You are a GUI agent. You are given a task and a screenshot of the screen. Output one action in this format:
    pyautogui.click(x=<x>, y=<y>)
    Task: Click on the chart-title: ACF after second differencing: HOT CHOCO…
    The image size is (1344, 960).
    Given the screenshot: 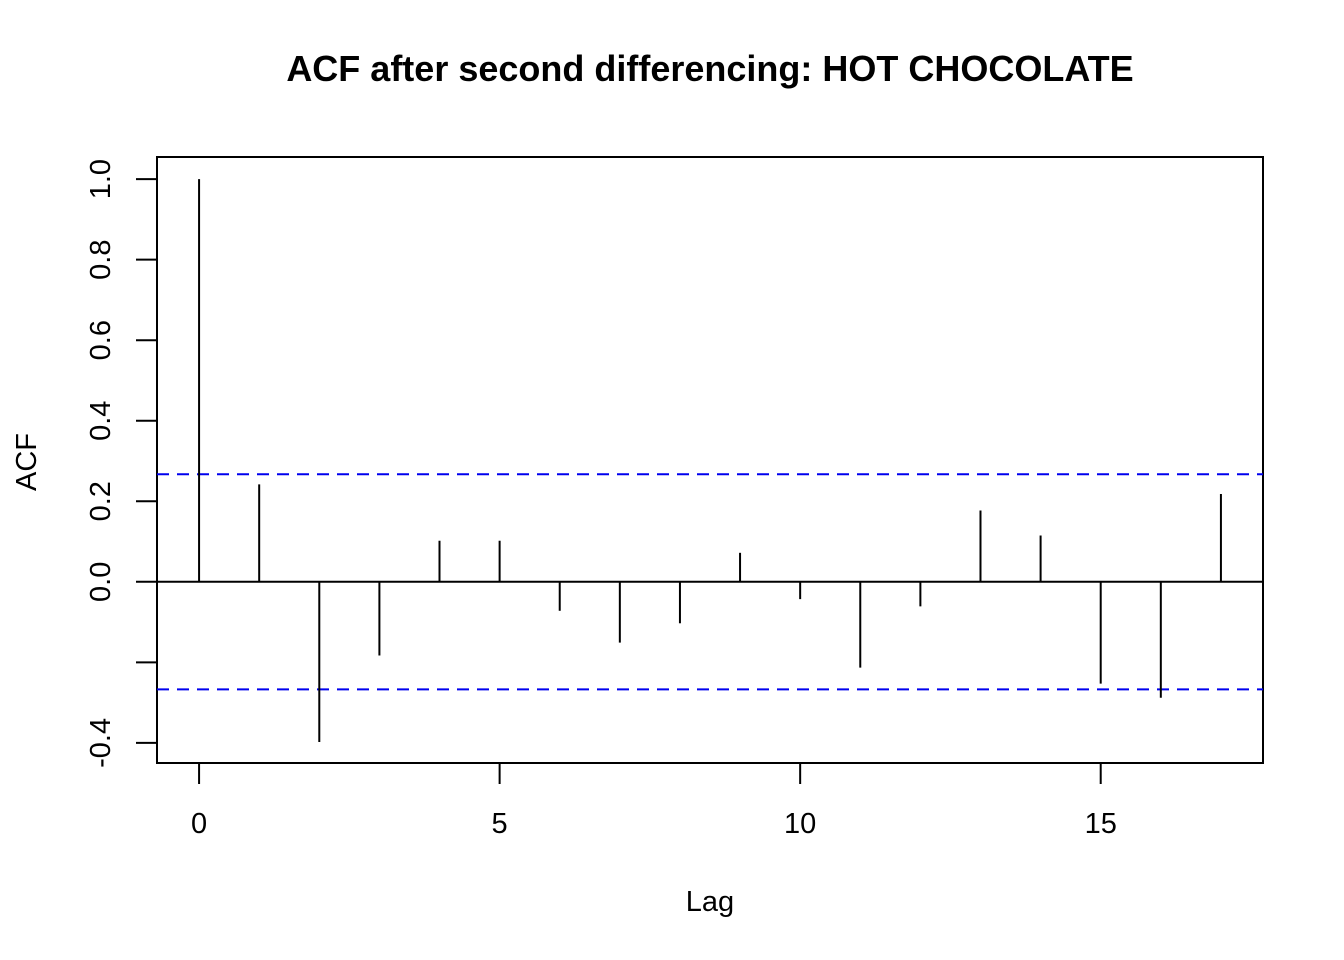 What is the action you would take?
    pyautogui.click(x=709, y=68)
    